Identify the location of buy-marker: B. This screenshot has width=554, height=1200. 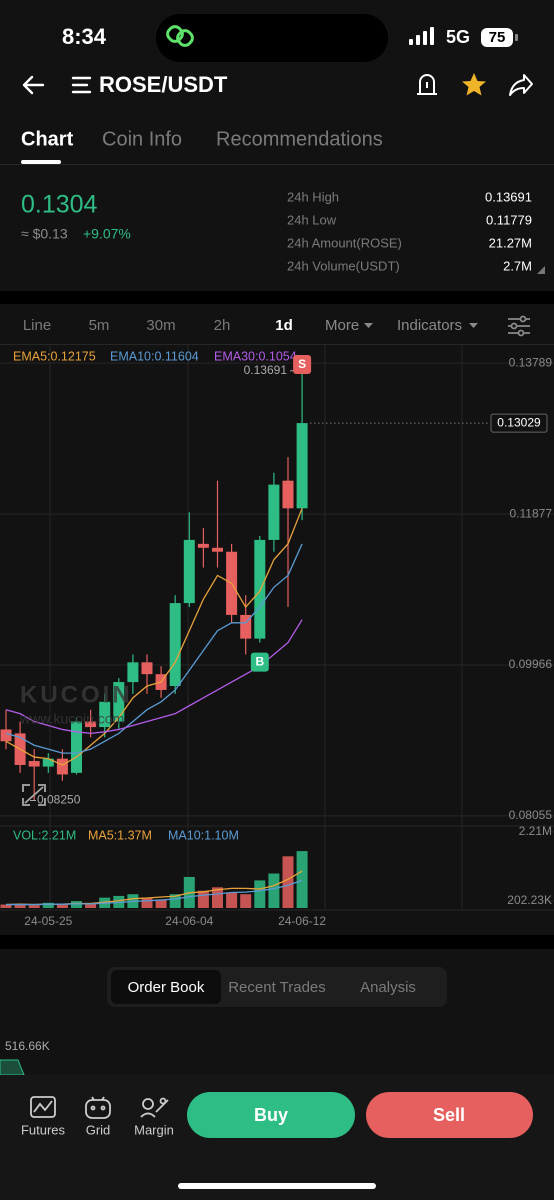
(259, 662).